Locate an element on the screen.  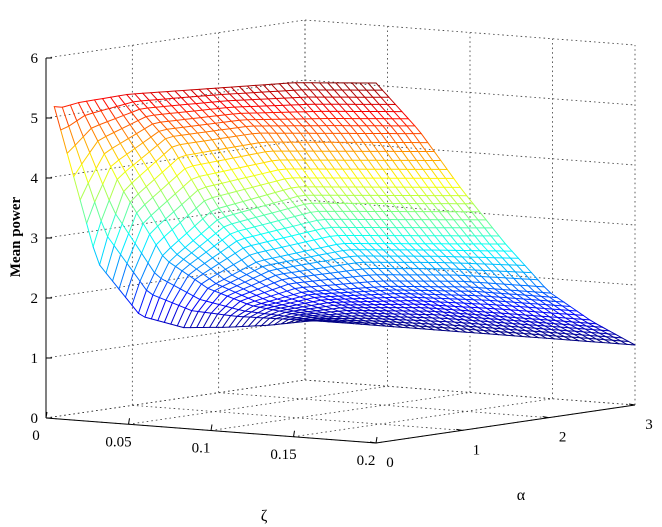
z-tick-label: 3 is located at coordinates (35, 239).